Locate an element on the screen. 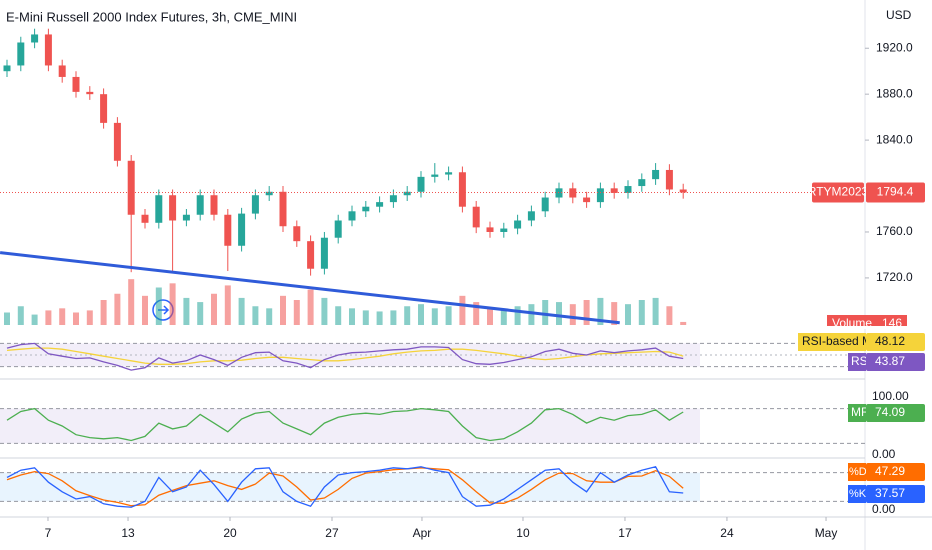 The height and width of the screenshot is (550, 932). rsi-ma-badge is located at coordinates (895, 342).